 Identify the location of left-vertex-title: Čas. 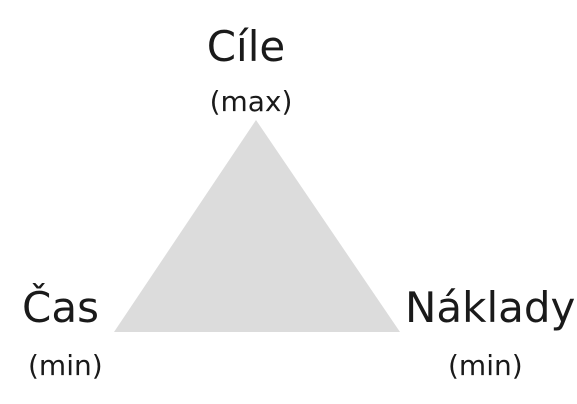
(60, 307).